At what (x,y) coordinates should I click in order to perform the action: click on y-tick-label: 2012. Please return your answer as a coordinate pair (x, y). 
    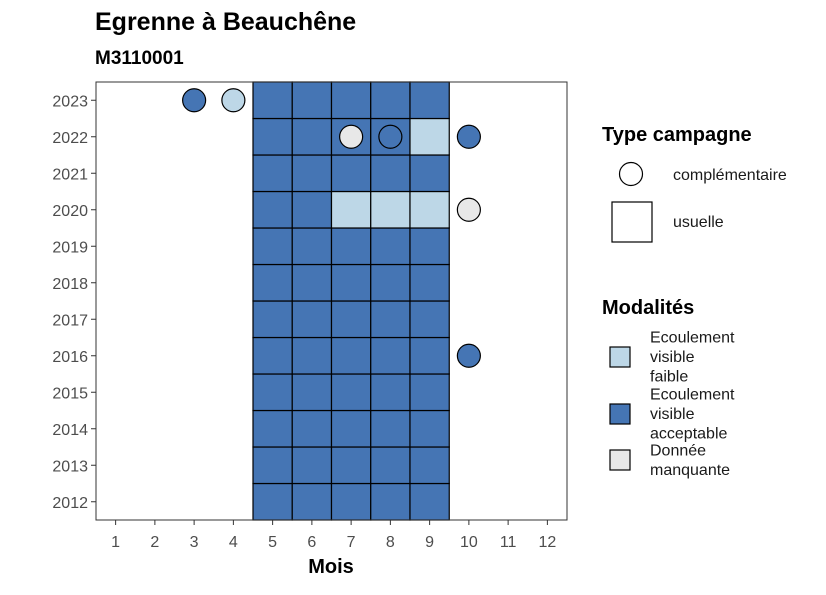
    Looking at the image, I should click on (70, 503).